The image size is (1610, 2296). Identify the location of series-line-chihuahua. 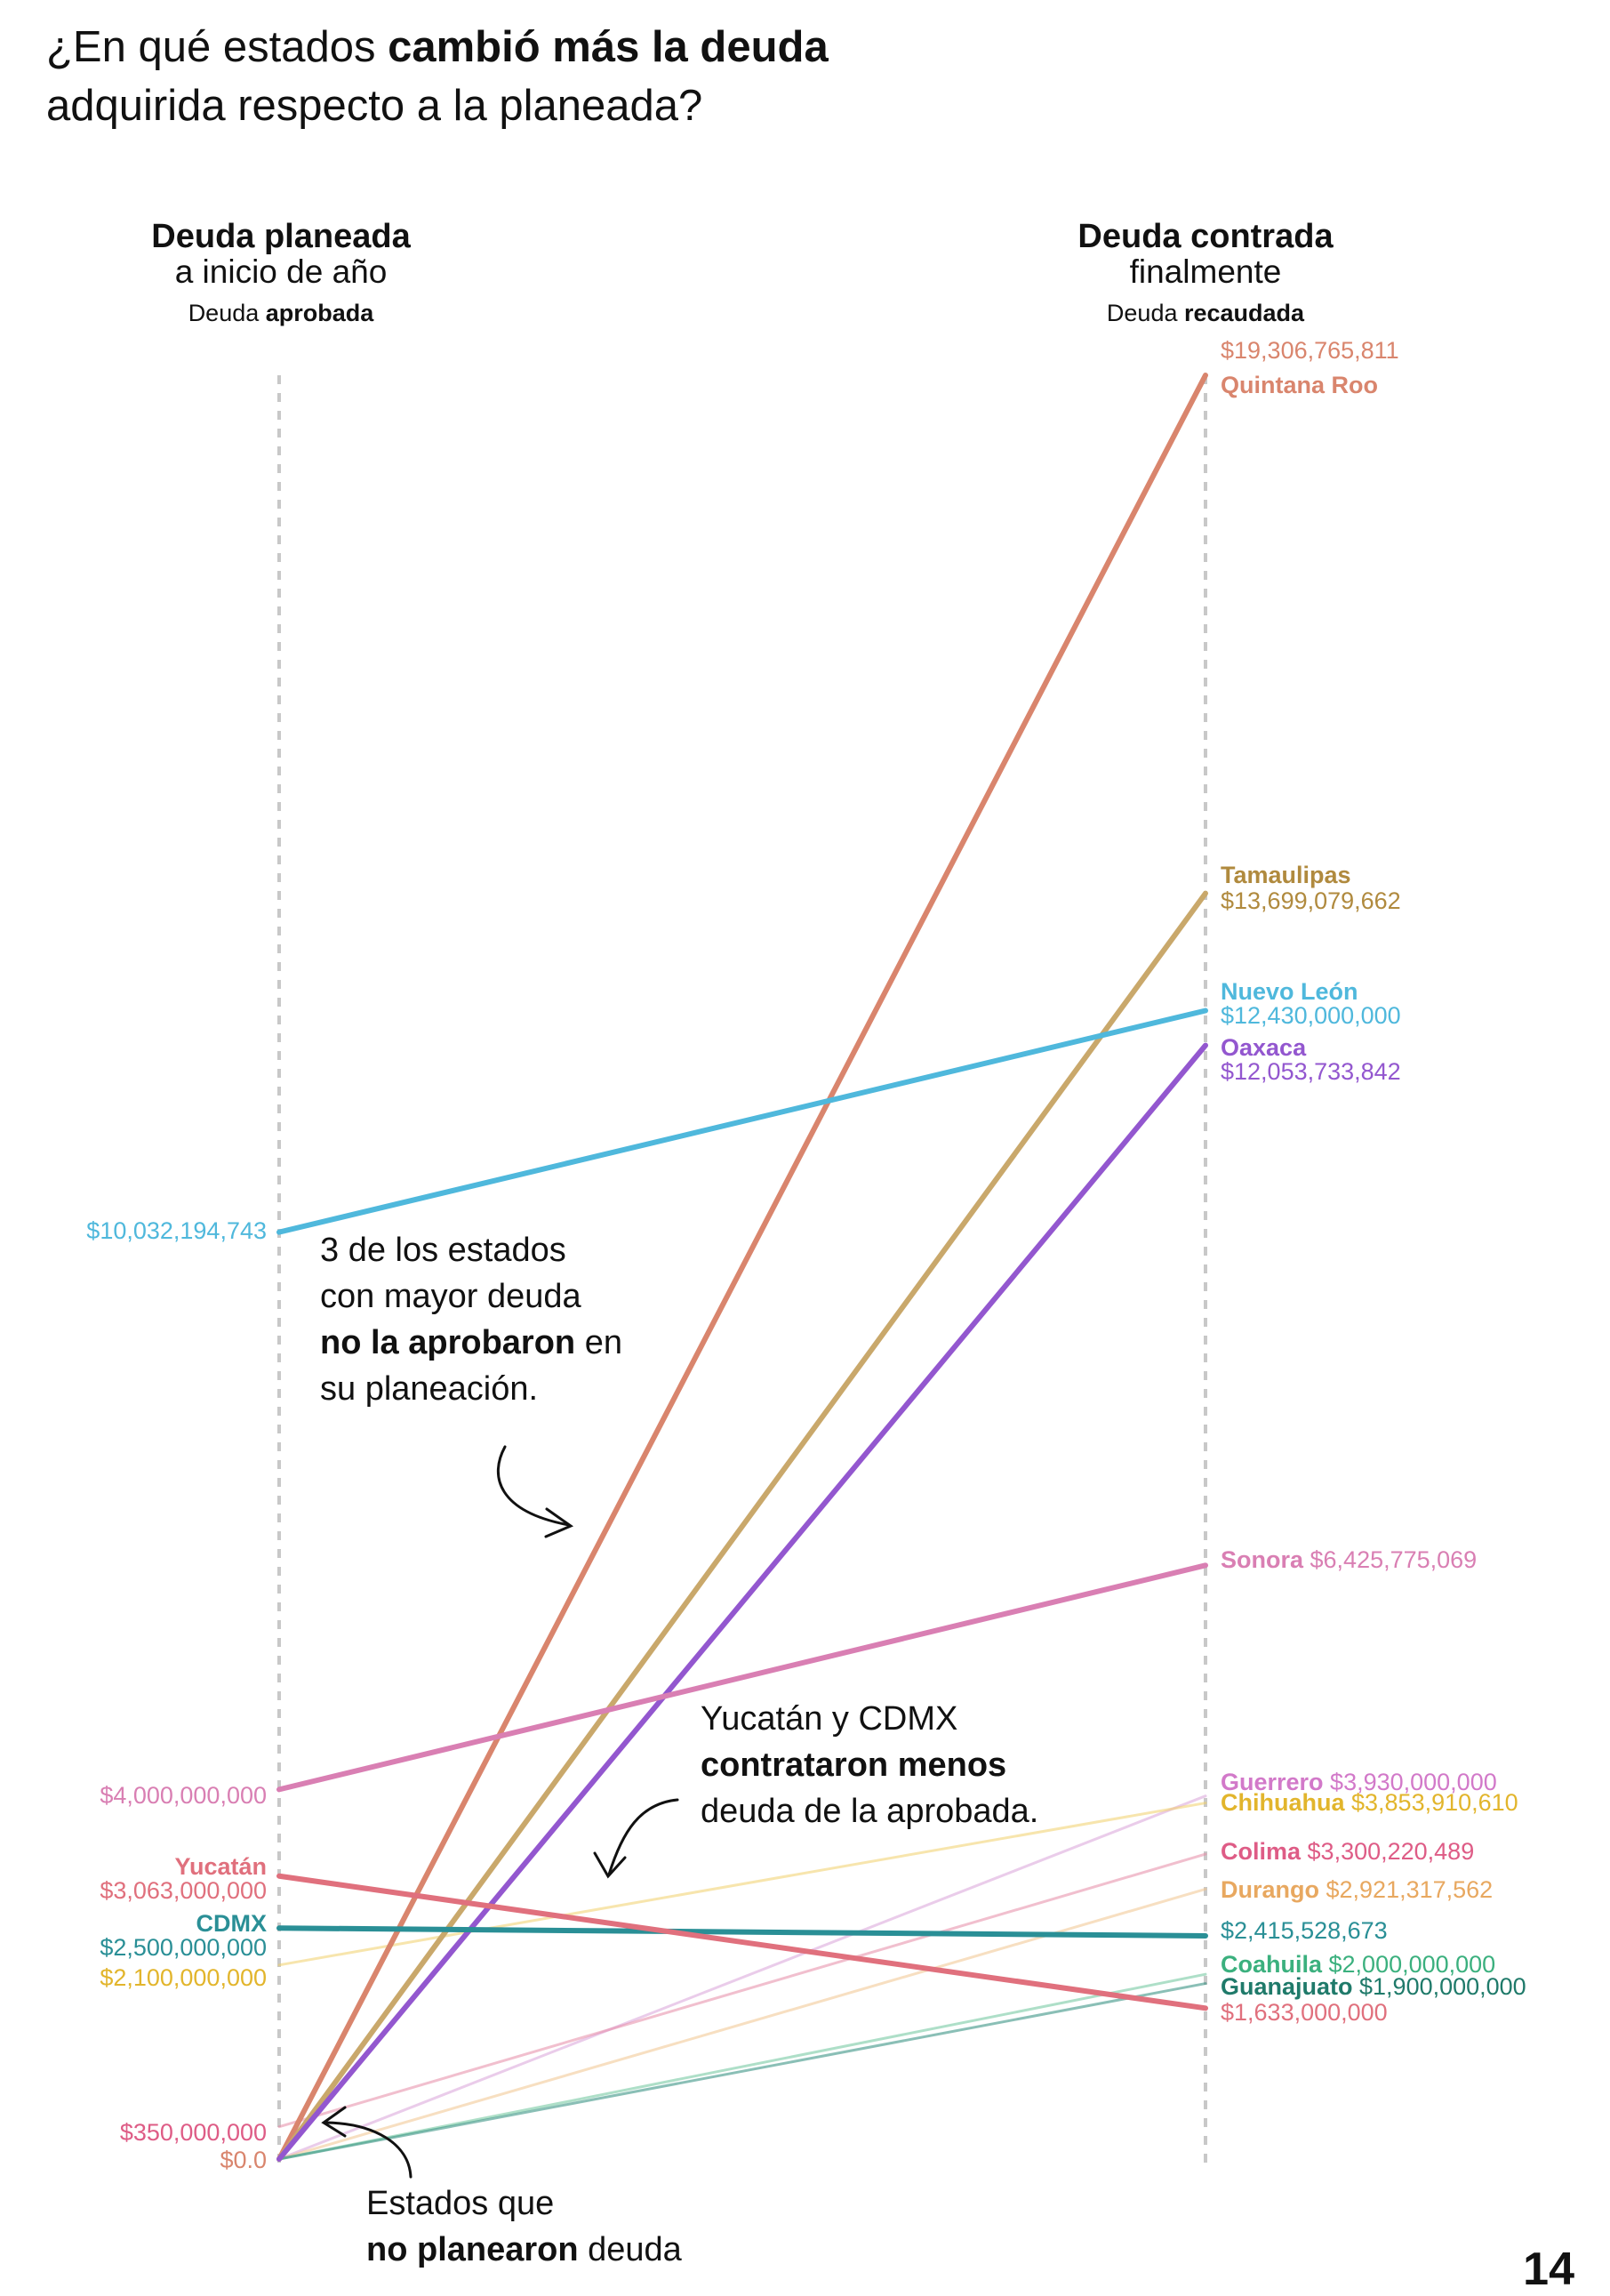
(742, 1884).